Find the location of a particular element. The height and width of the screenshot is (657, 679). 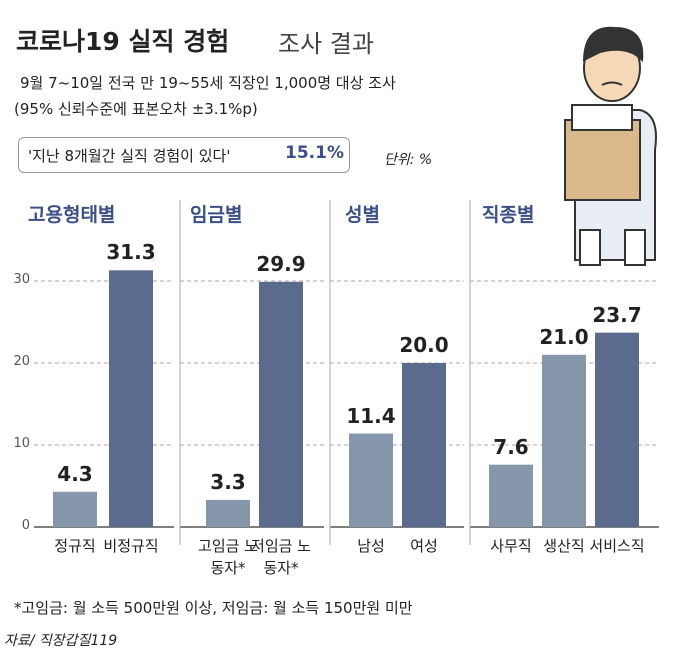

title: 코로나19 실직 경험 is located at coordinates (123, 41).